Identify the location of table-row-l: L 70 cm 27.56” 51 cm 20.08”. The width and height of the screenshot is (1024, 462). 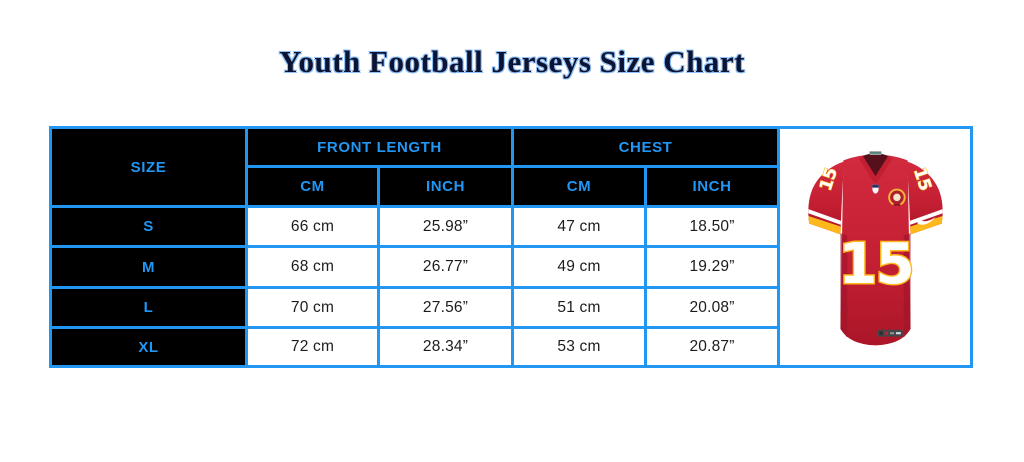
(510, 307).